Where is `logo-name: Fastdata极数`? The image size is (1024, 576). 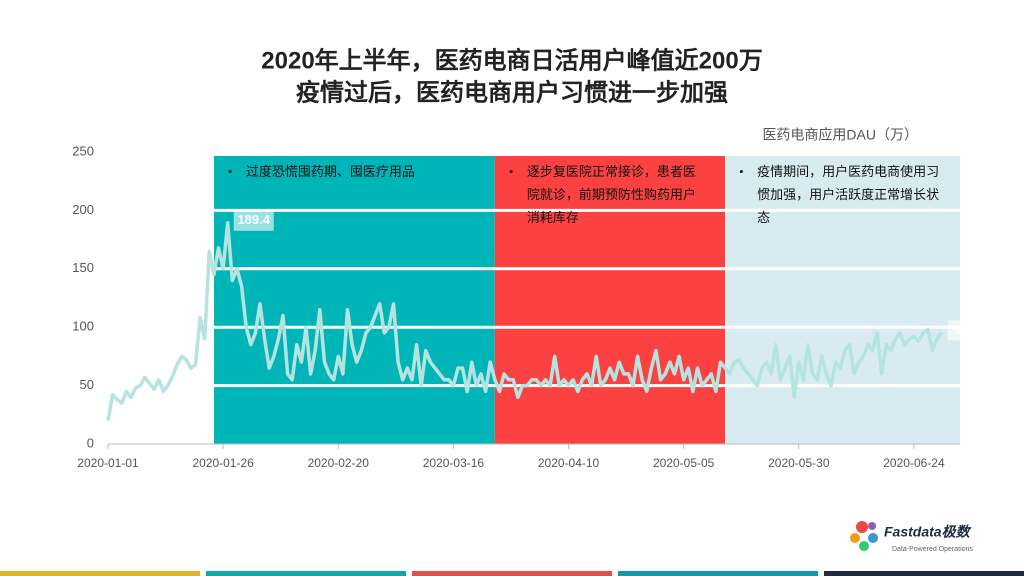
logo-name: Fastdata极数 is located at coordinates (928, 532).